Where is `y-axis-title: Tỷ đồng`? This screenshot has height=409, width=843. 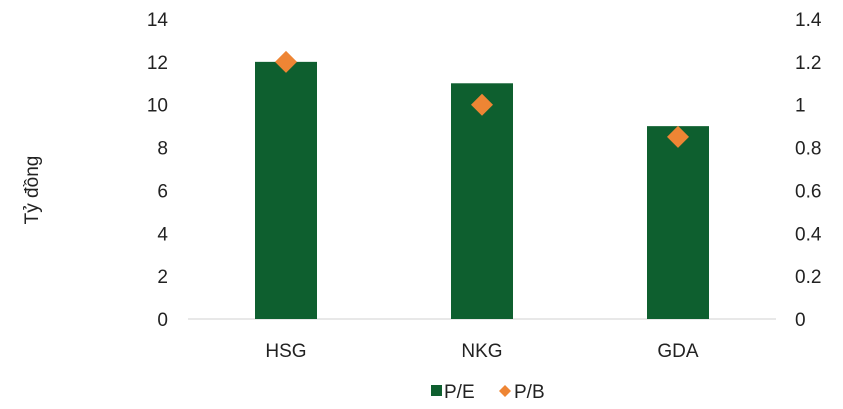 y-axis-title: Tỷ đồng is located at coordinates (32, 190).